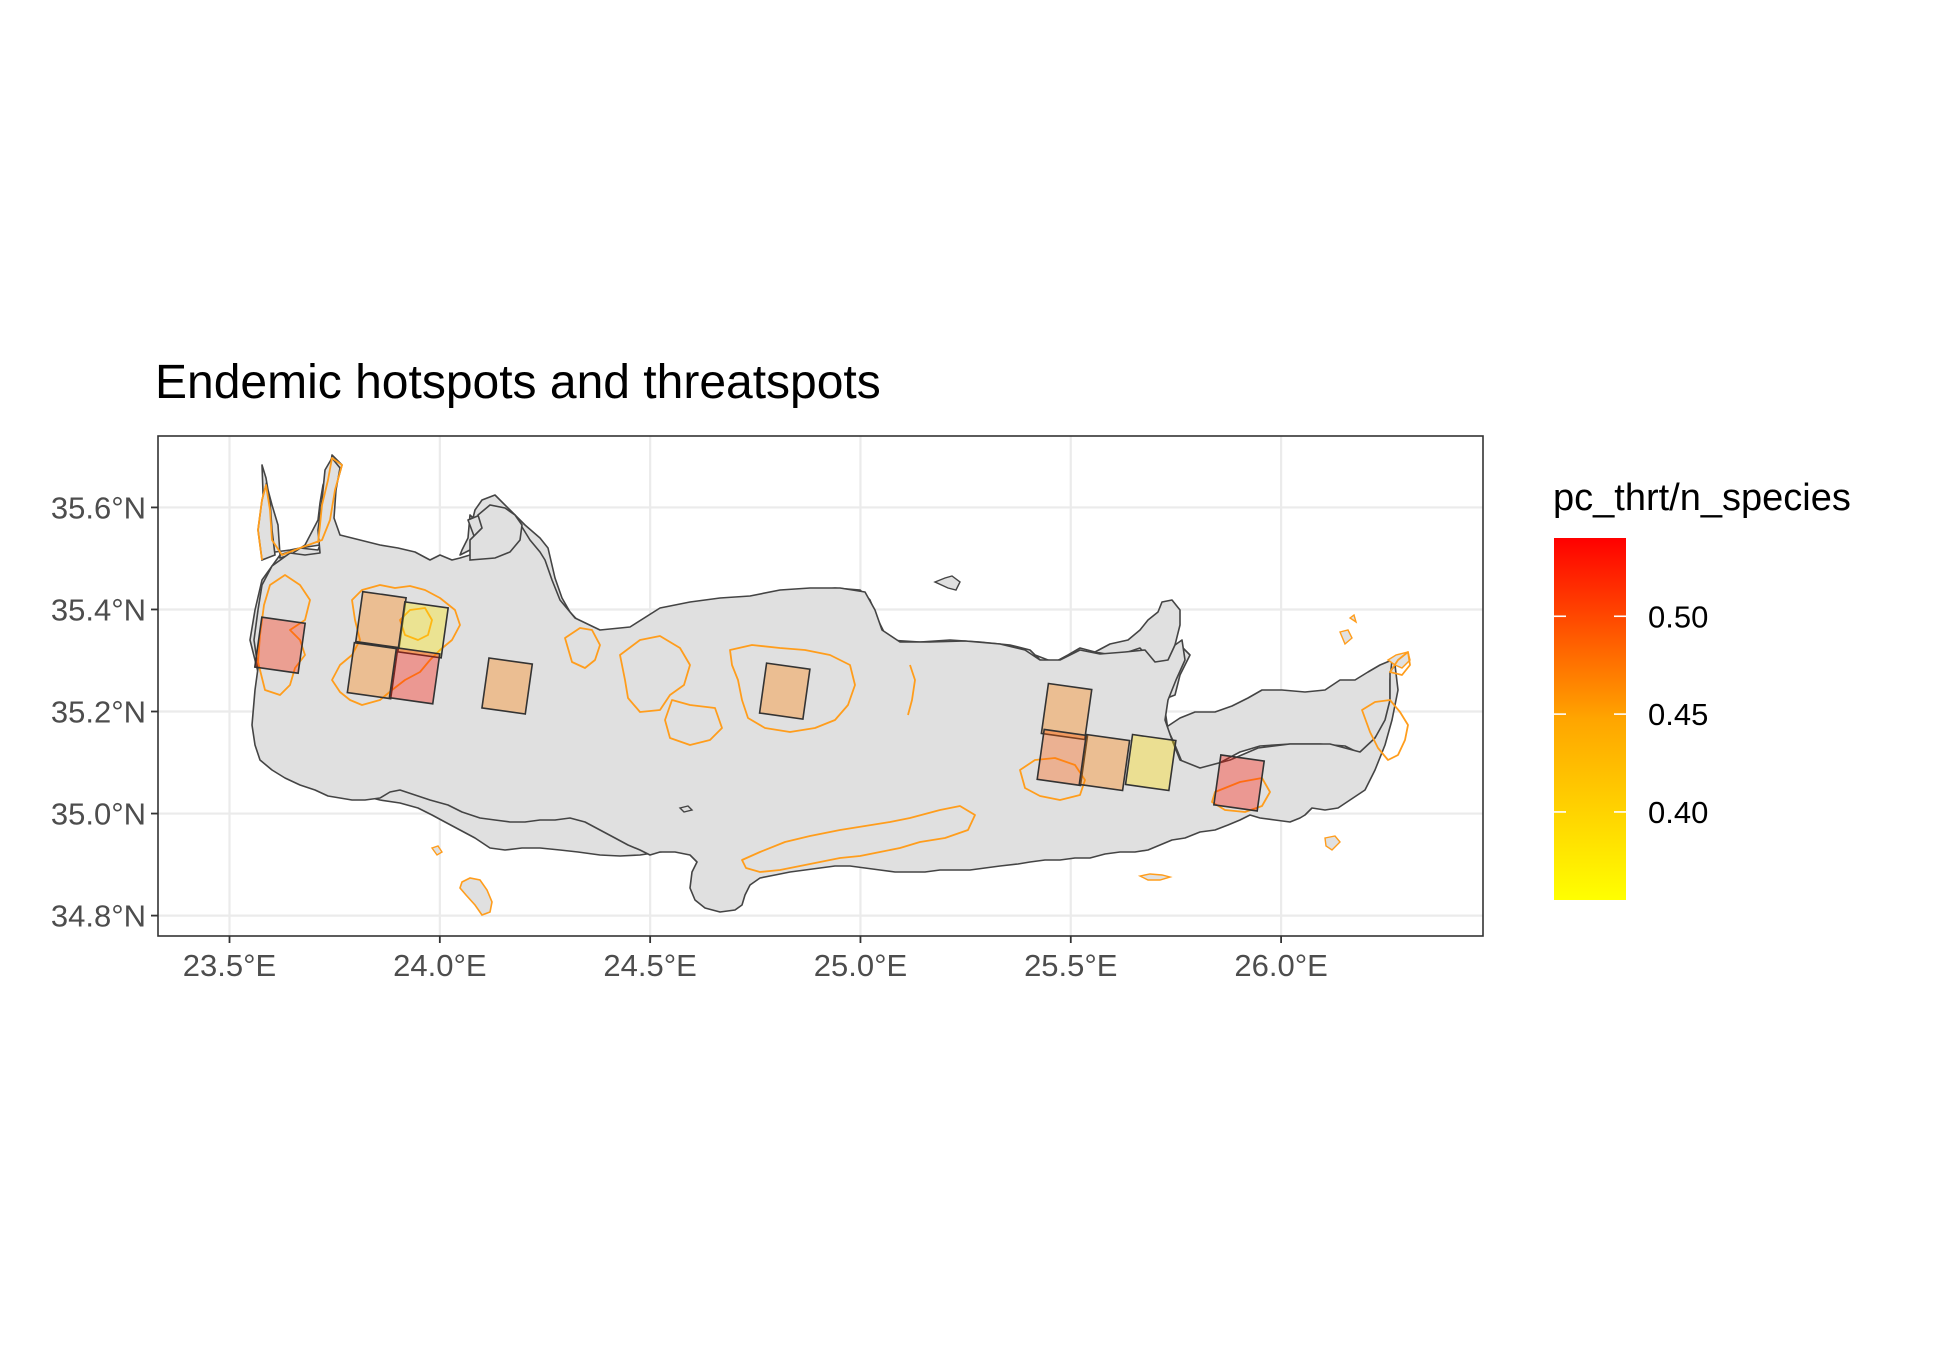  I want to click on dia-island, so click(947, 583).